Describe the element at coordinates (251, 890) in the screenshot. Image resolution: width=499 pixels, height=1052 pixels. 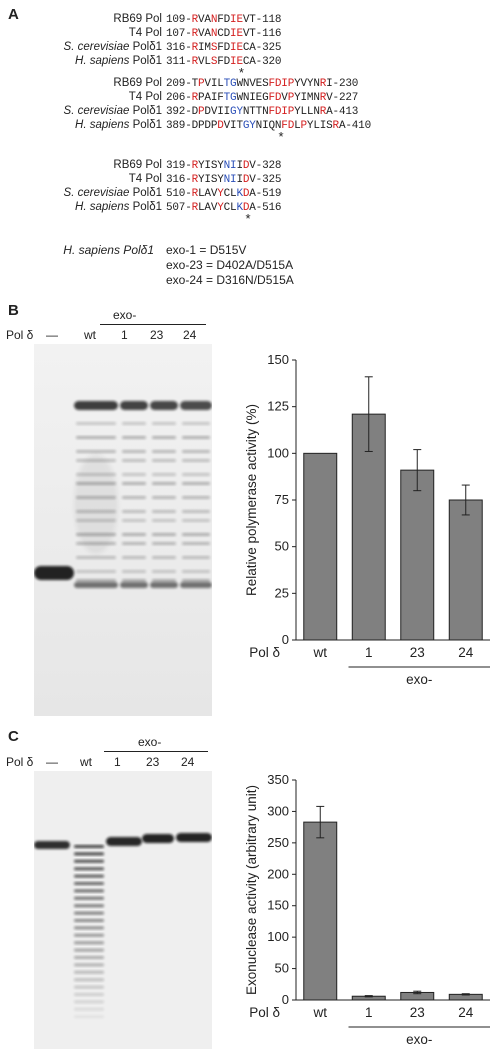
I see `y-axis-title: Exonuclease activity (arbitrary unit)` at that location.